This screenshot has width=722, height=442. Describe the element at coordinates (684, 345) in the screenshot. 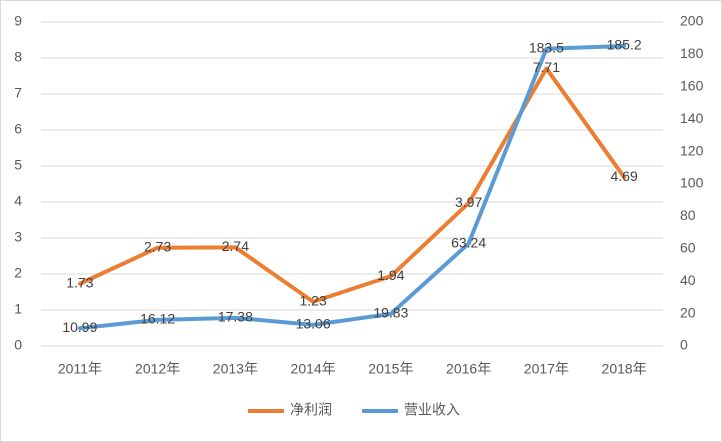

I see `y2-tick-label: 0` at that location.